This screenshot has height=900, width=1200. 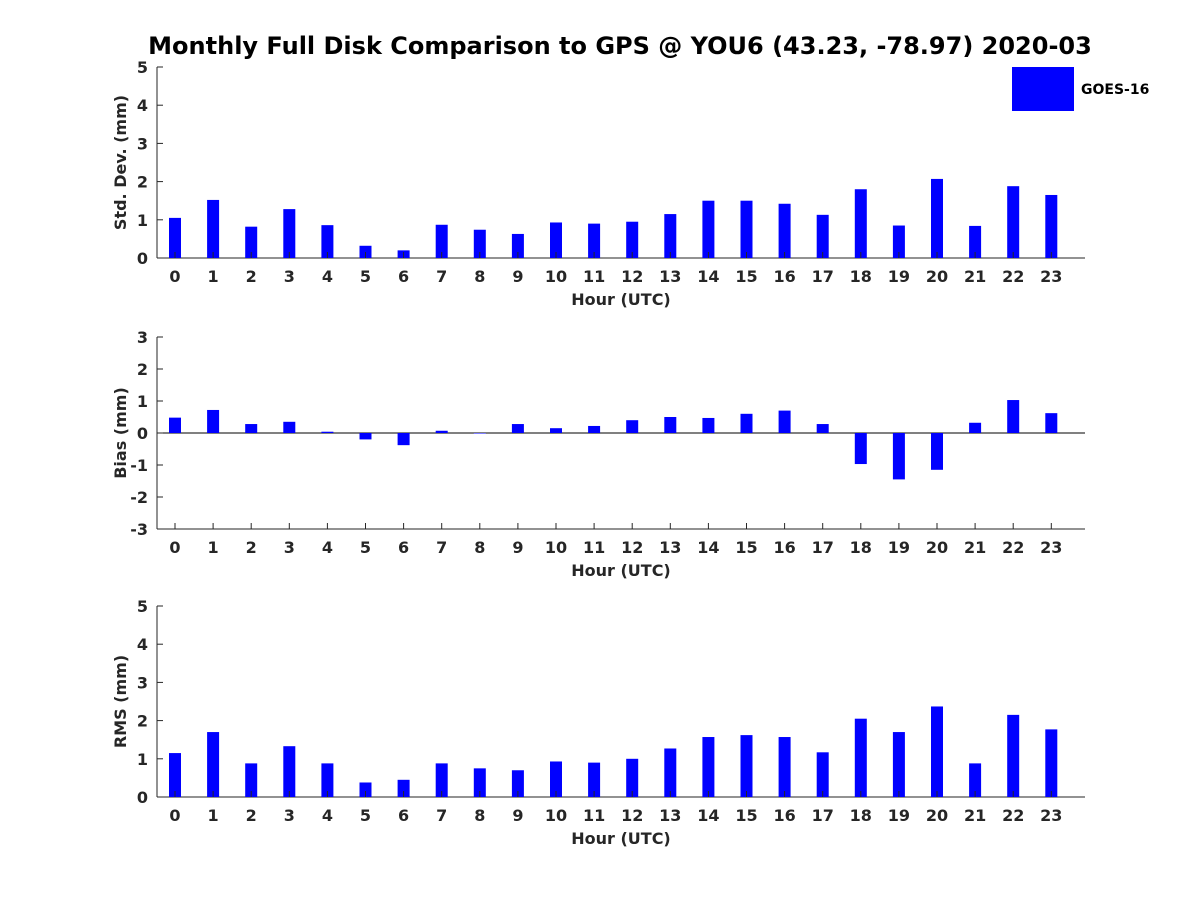 I want to click on bias-ytick-label: 3, so click(x=142, y=337).